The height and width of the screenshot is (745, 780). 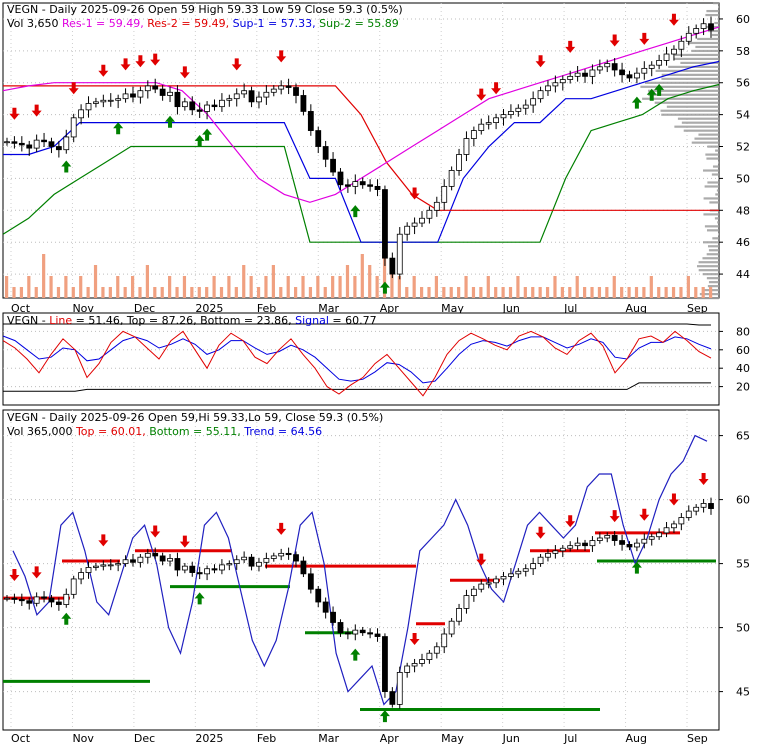 What do you see at coordinates (310, 320) in the screenshot?
I see `oscillator-header-part-3: Signal` at bounding box center [310, 320].